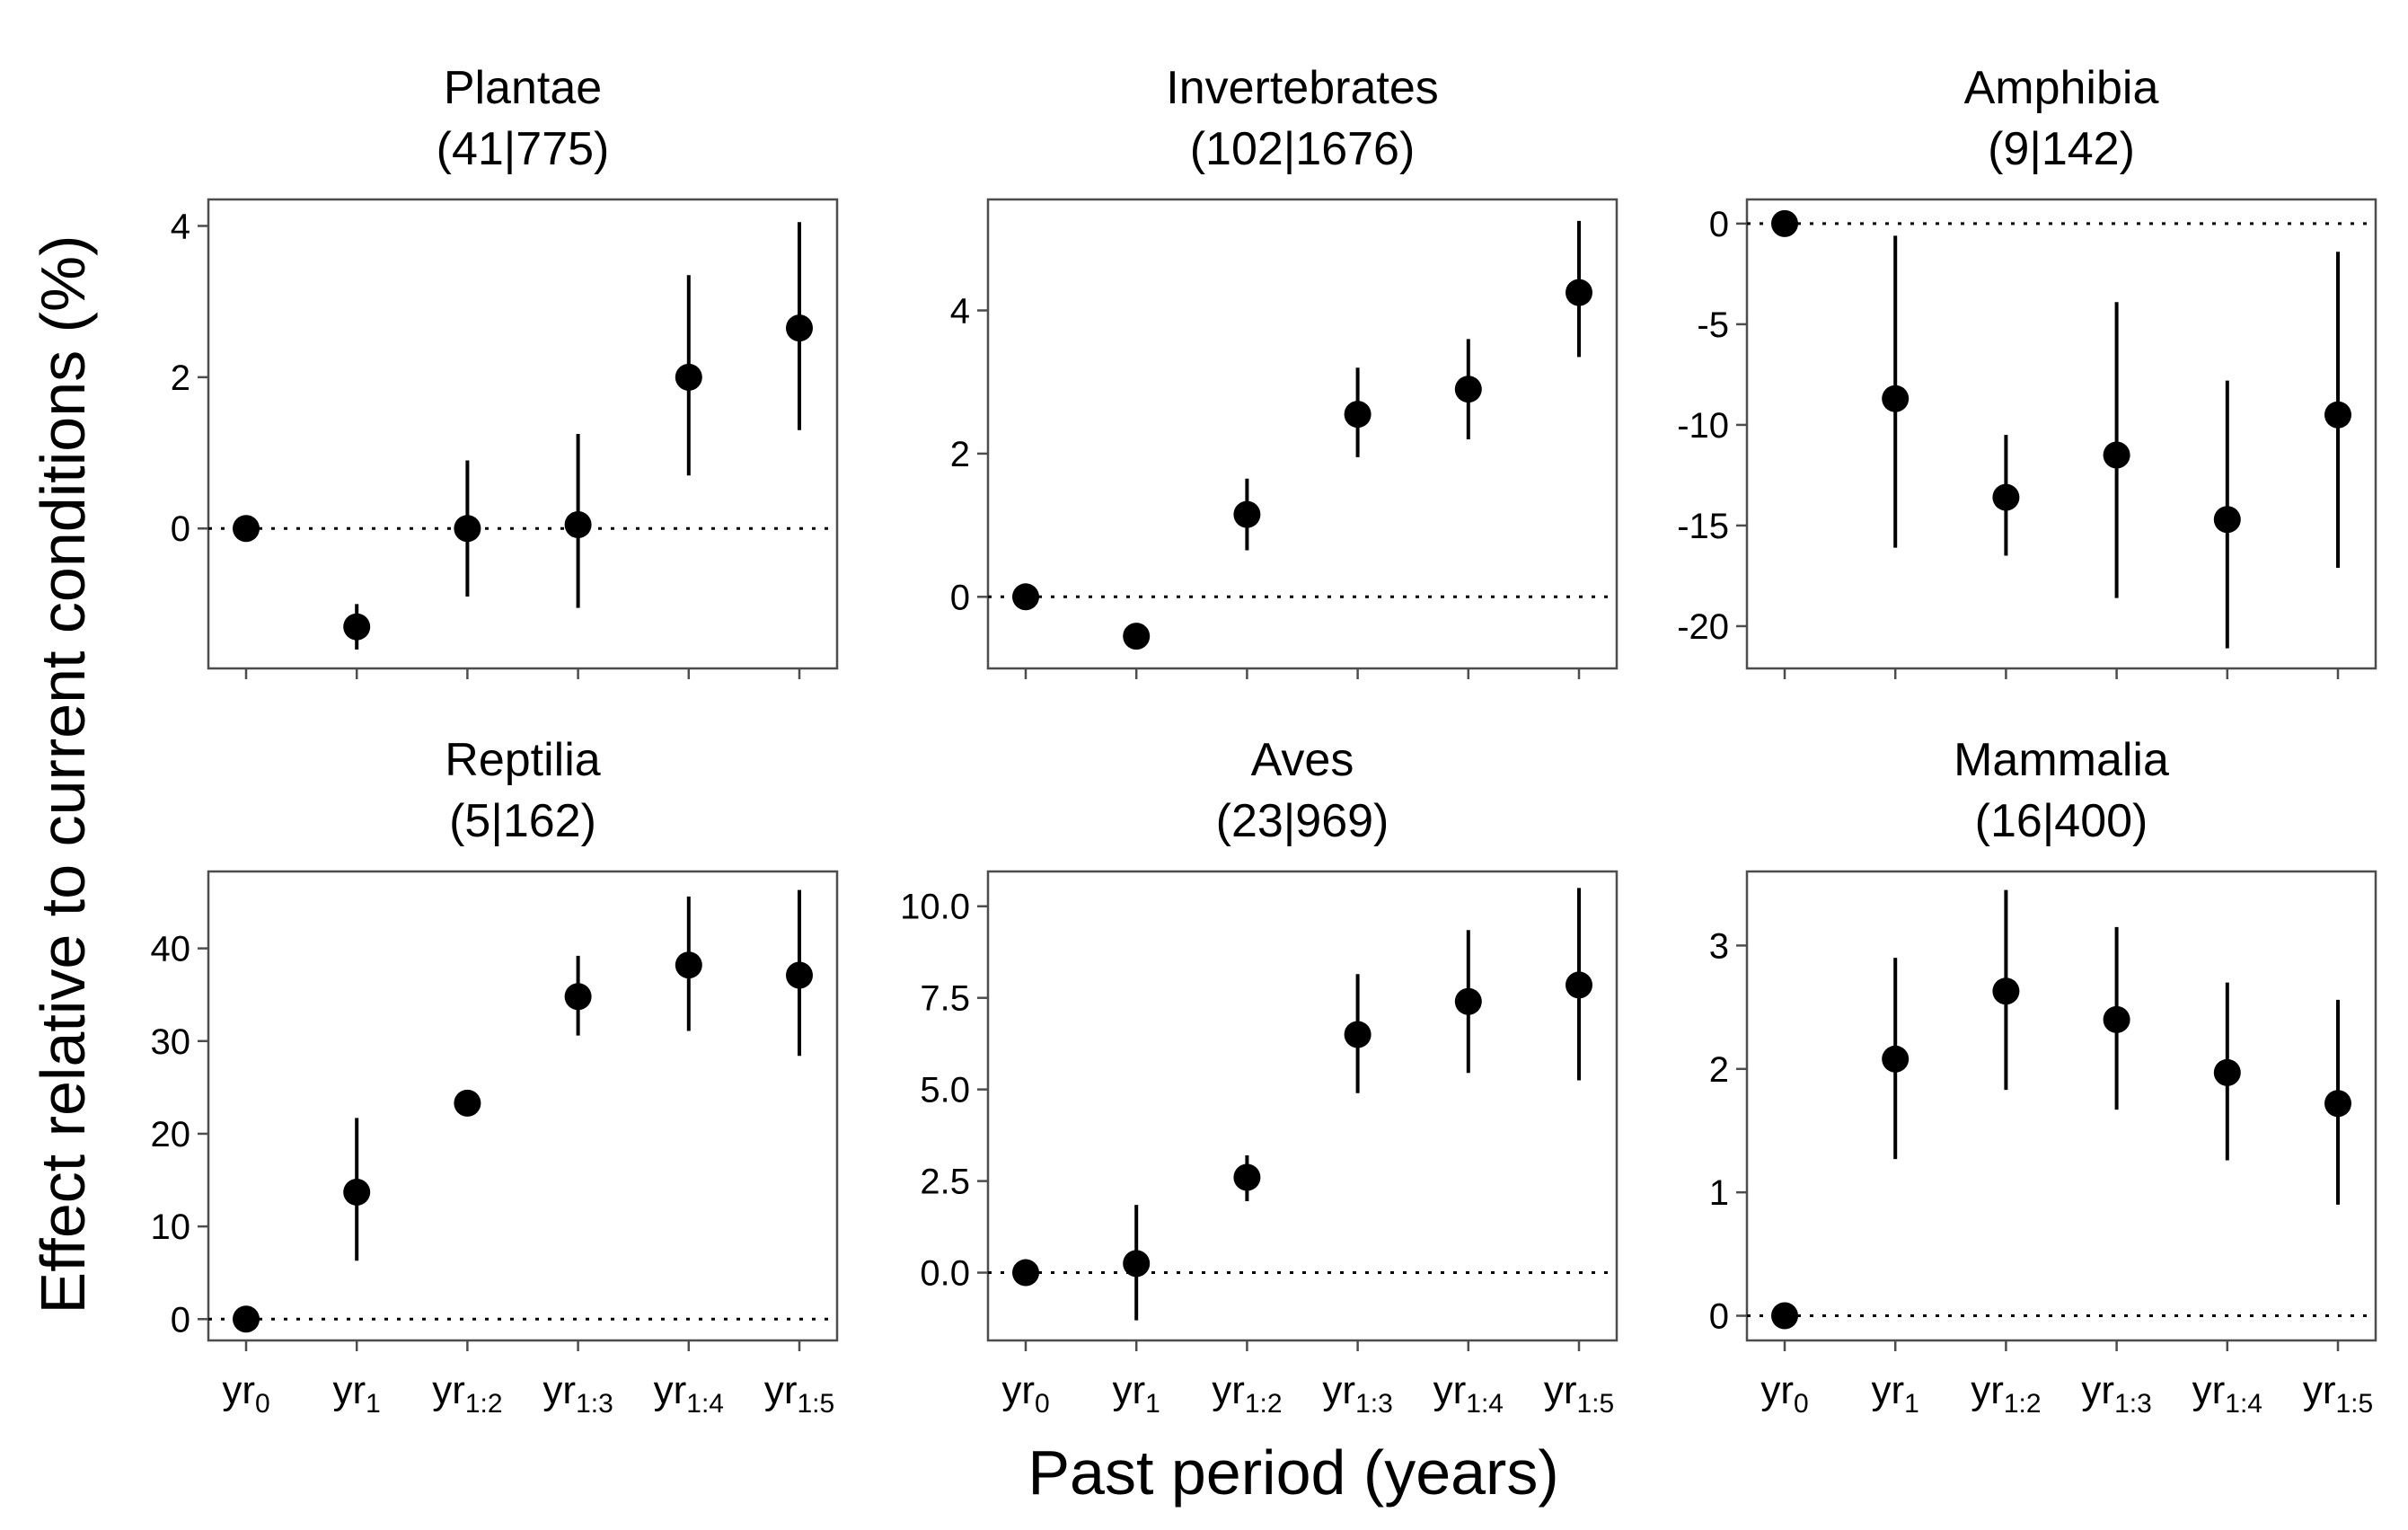  What do you see at coordinates (1302, 88) in the screenshot?
I see `panel-title: Invertebrates` at bounding box center [1302, 88].